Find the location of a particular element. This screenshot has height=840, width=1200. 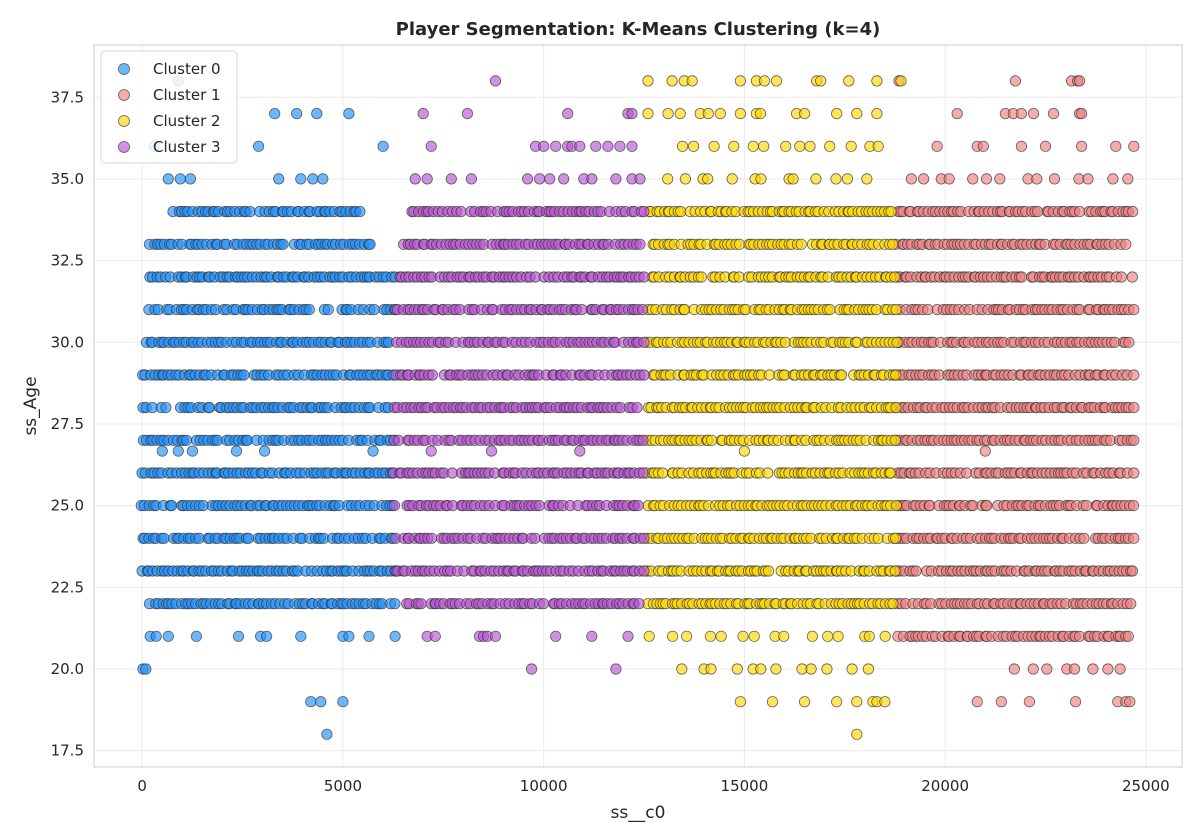

y-tick-label: 30.0 is located at coordinates (67, 342).